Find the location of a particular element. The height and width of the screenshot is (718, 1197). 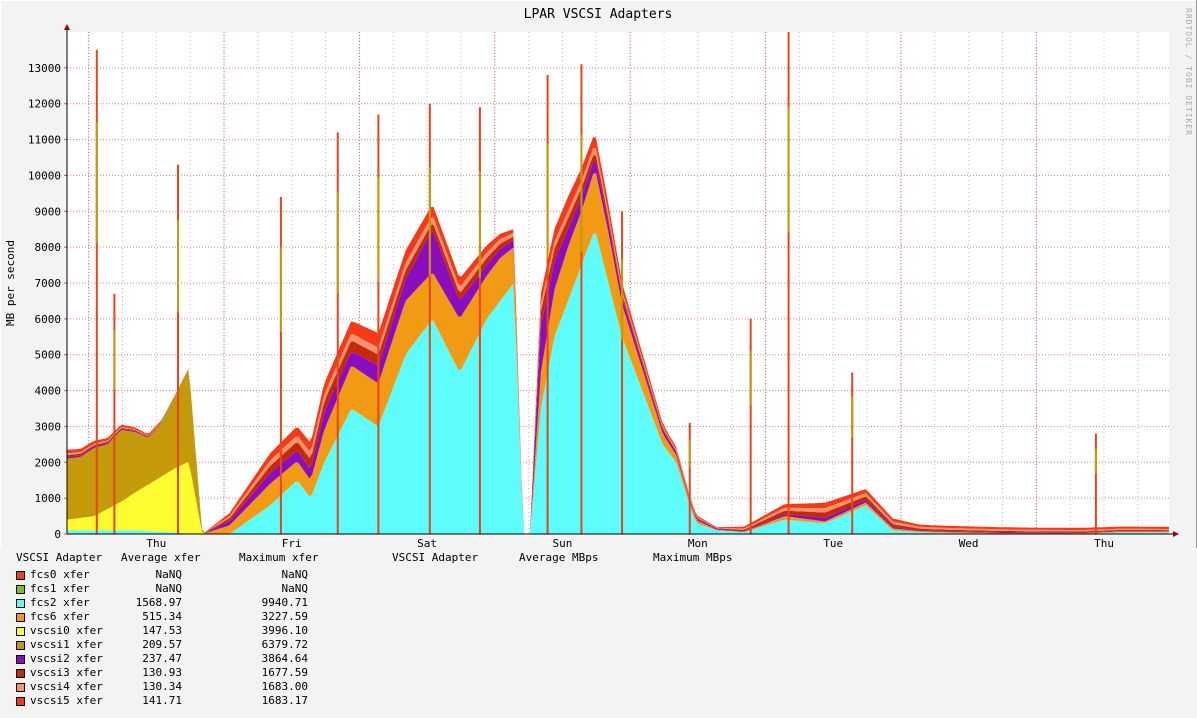

legend-series-name: vscsi4 xfer is located at coordinates (66, 686).